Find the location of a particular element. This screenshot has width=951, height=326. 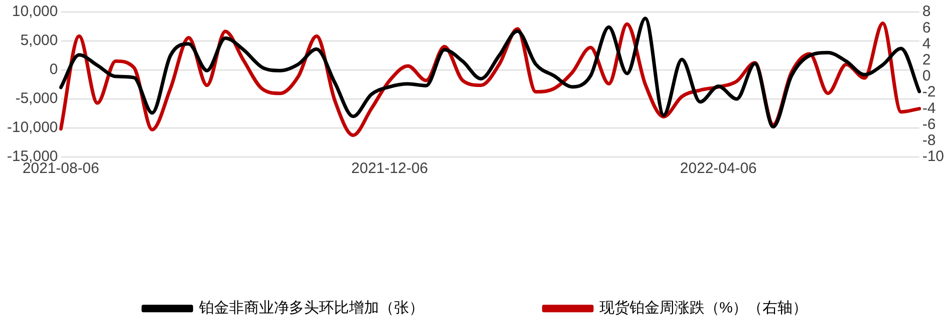

y2-tick-label: 8 is located at coordinates (926, 11).